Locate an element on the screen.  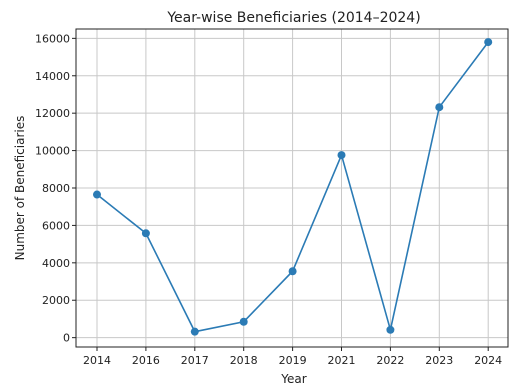
x-axis: 2014 2016 2017 2018 2019 2021 2022 2023 2024 is located at coordinates (292, 357).